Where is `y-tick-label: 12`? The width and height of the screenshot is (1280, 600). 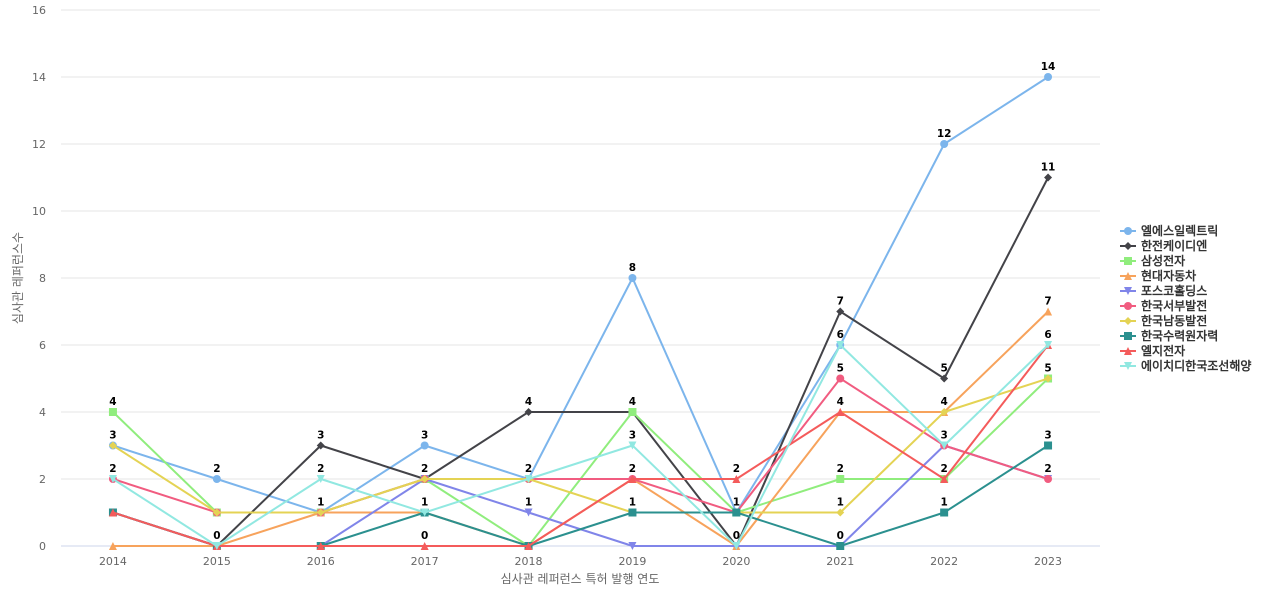 y-tick-label: 12 is located at coordinates (39, 144).